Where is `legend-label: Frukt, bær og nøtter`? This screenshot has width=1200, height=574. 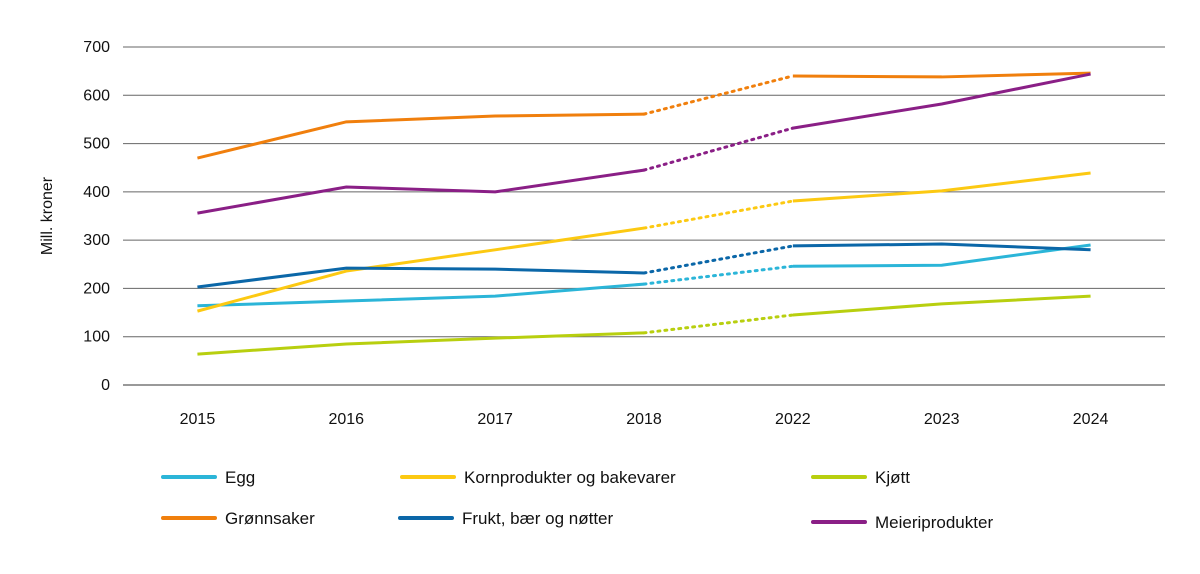 legend-label: Frukt, bær og nøtter is located at coordinates (537, 518).